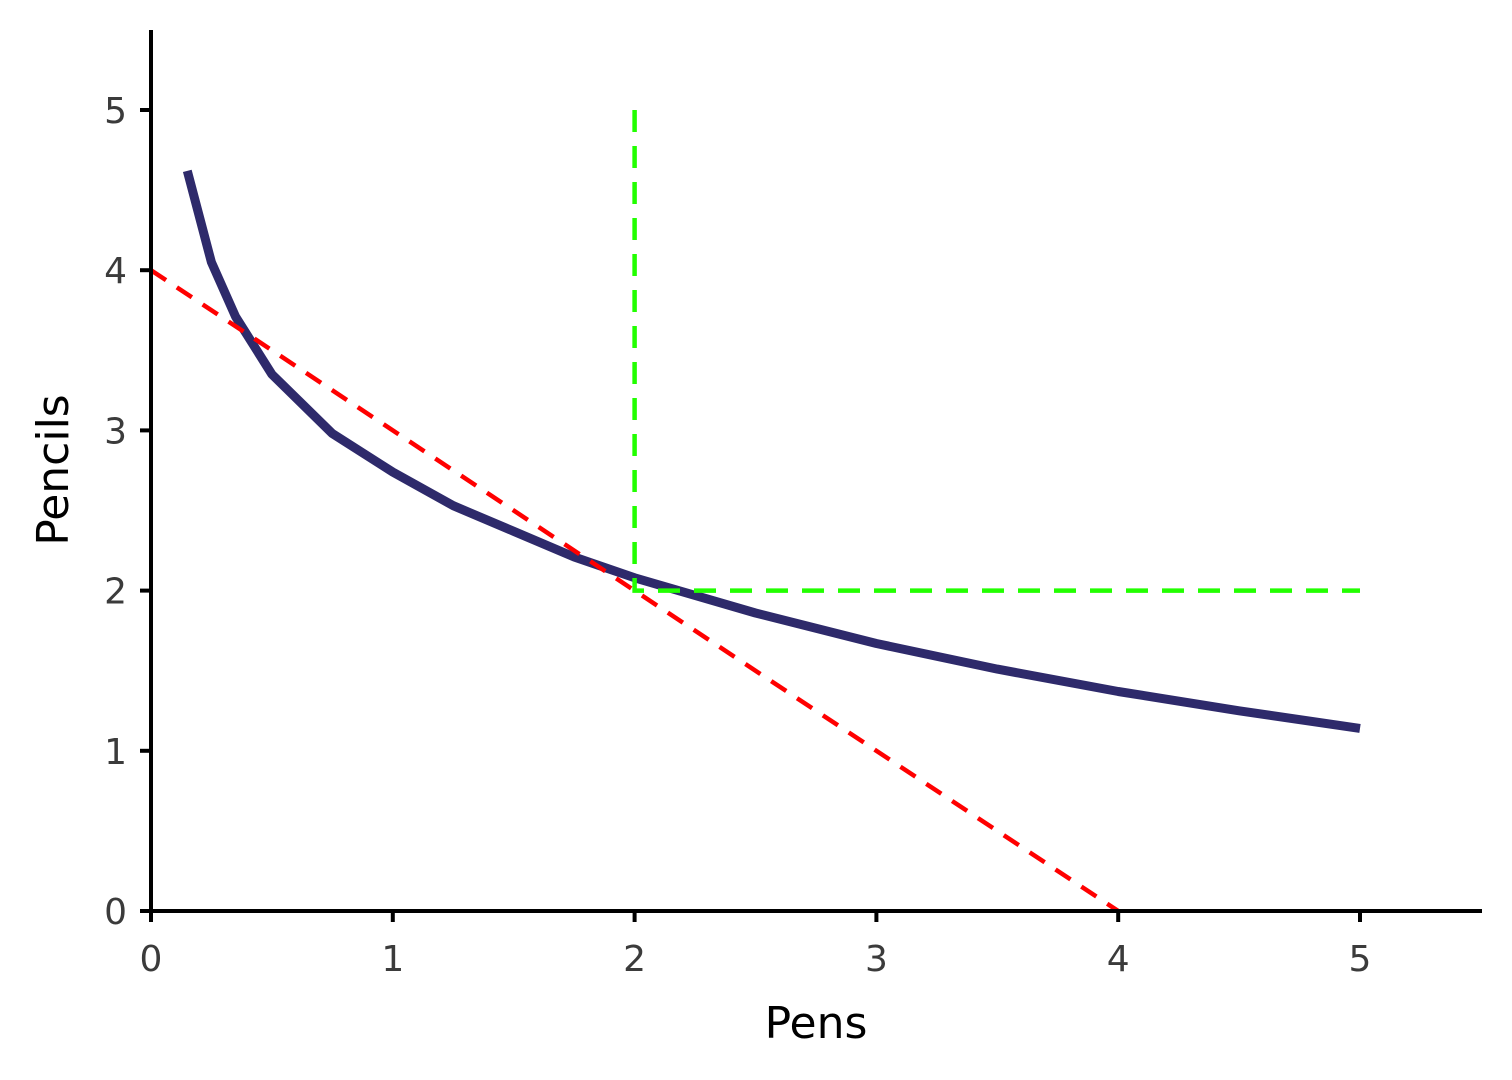 The image size is (1512, 1080). Describe the element at coordinates (876, 959) in the screenshot. I see `x-tick-label: 3` at that location.